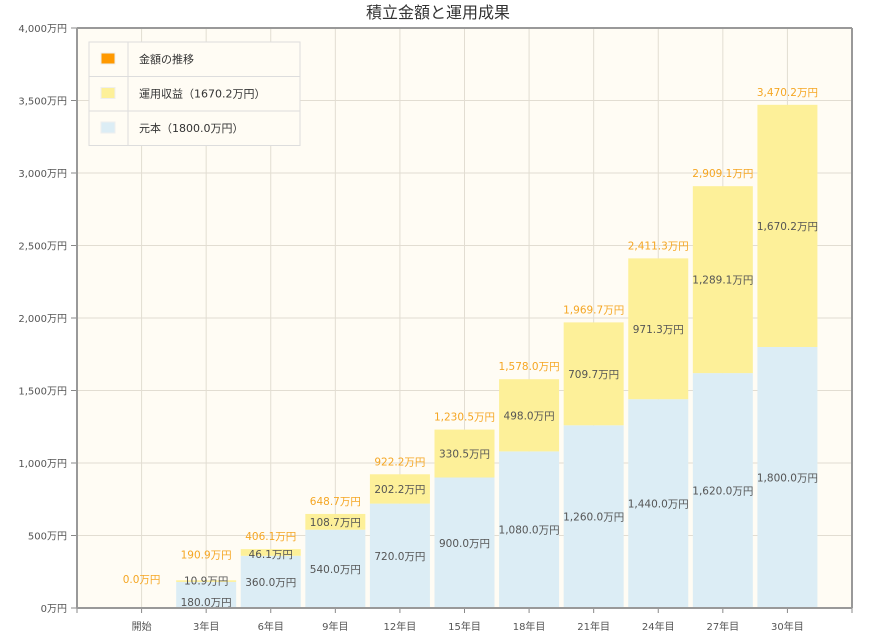 This screenshot has width=870, height=633. What do you see at coordinates (529, 626) in the screenshot?
I see `x-tick-label: 18年目` at bounding box center [529, 626].